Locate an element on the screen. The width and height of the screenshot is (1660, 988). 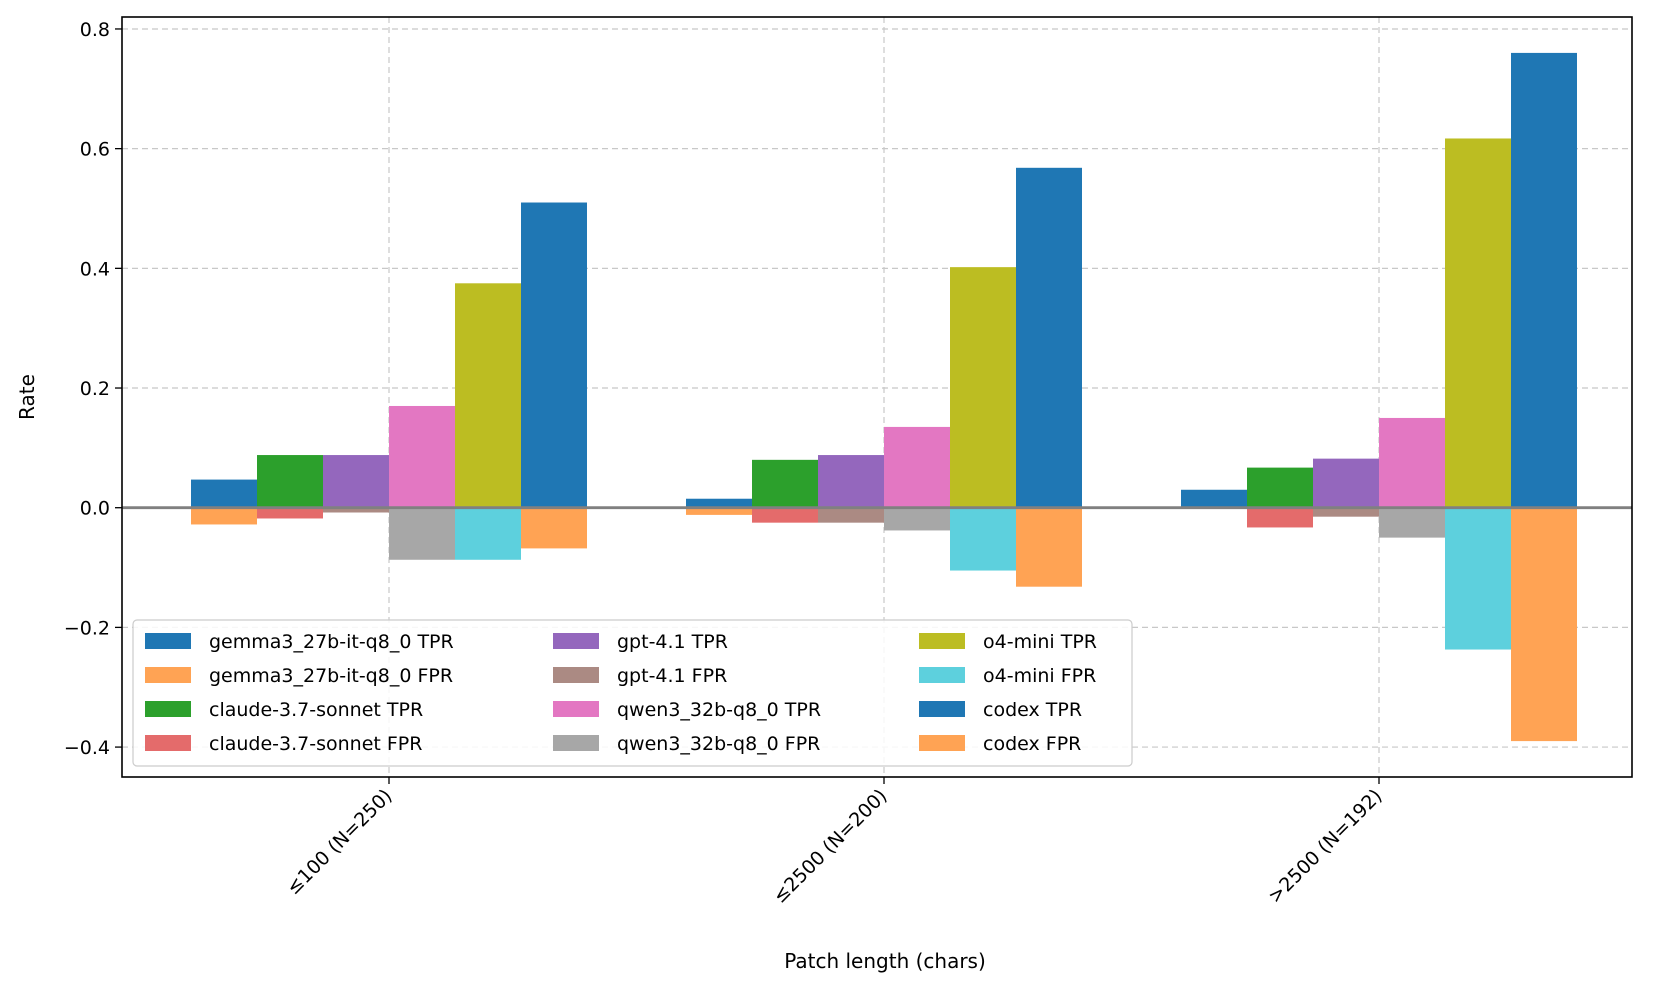
legend-label: qwen3_32b-q8_0 FPR is located at coordinates (718, 744).